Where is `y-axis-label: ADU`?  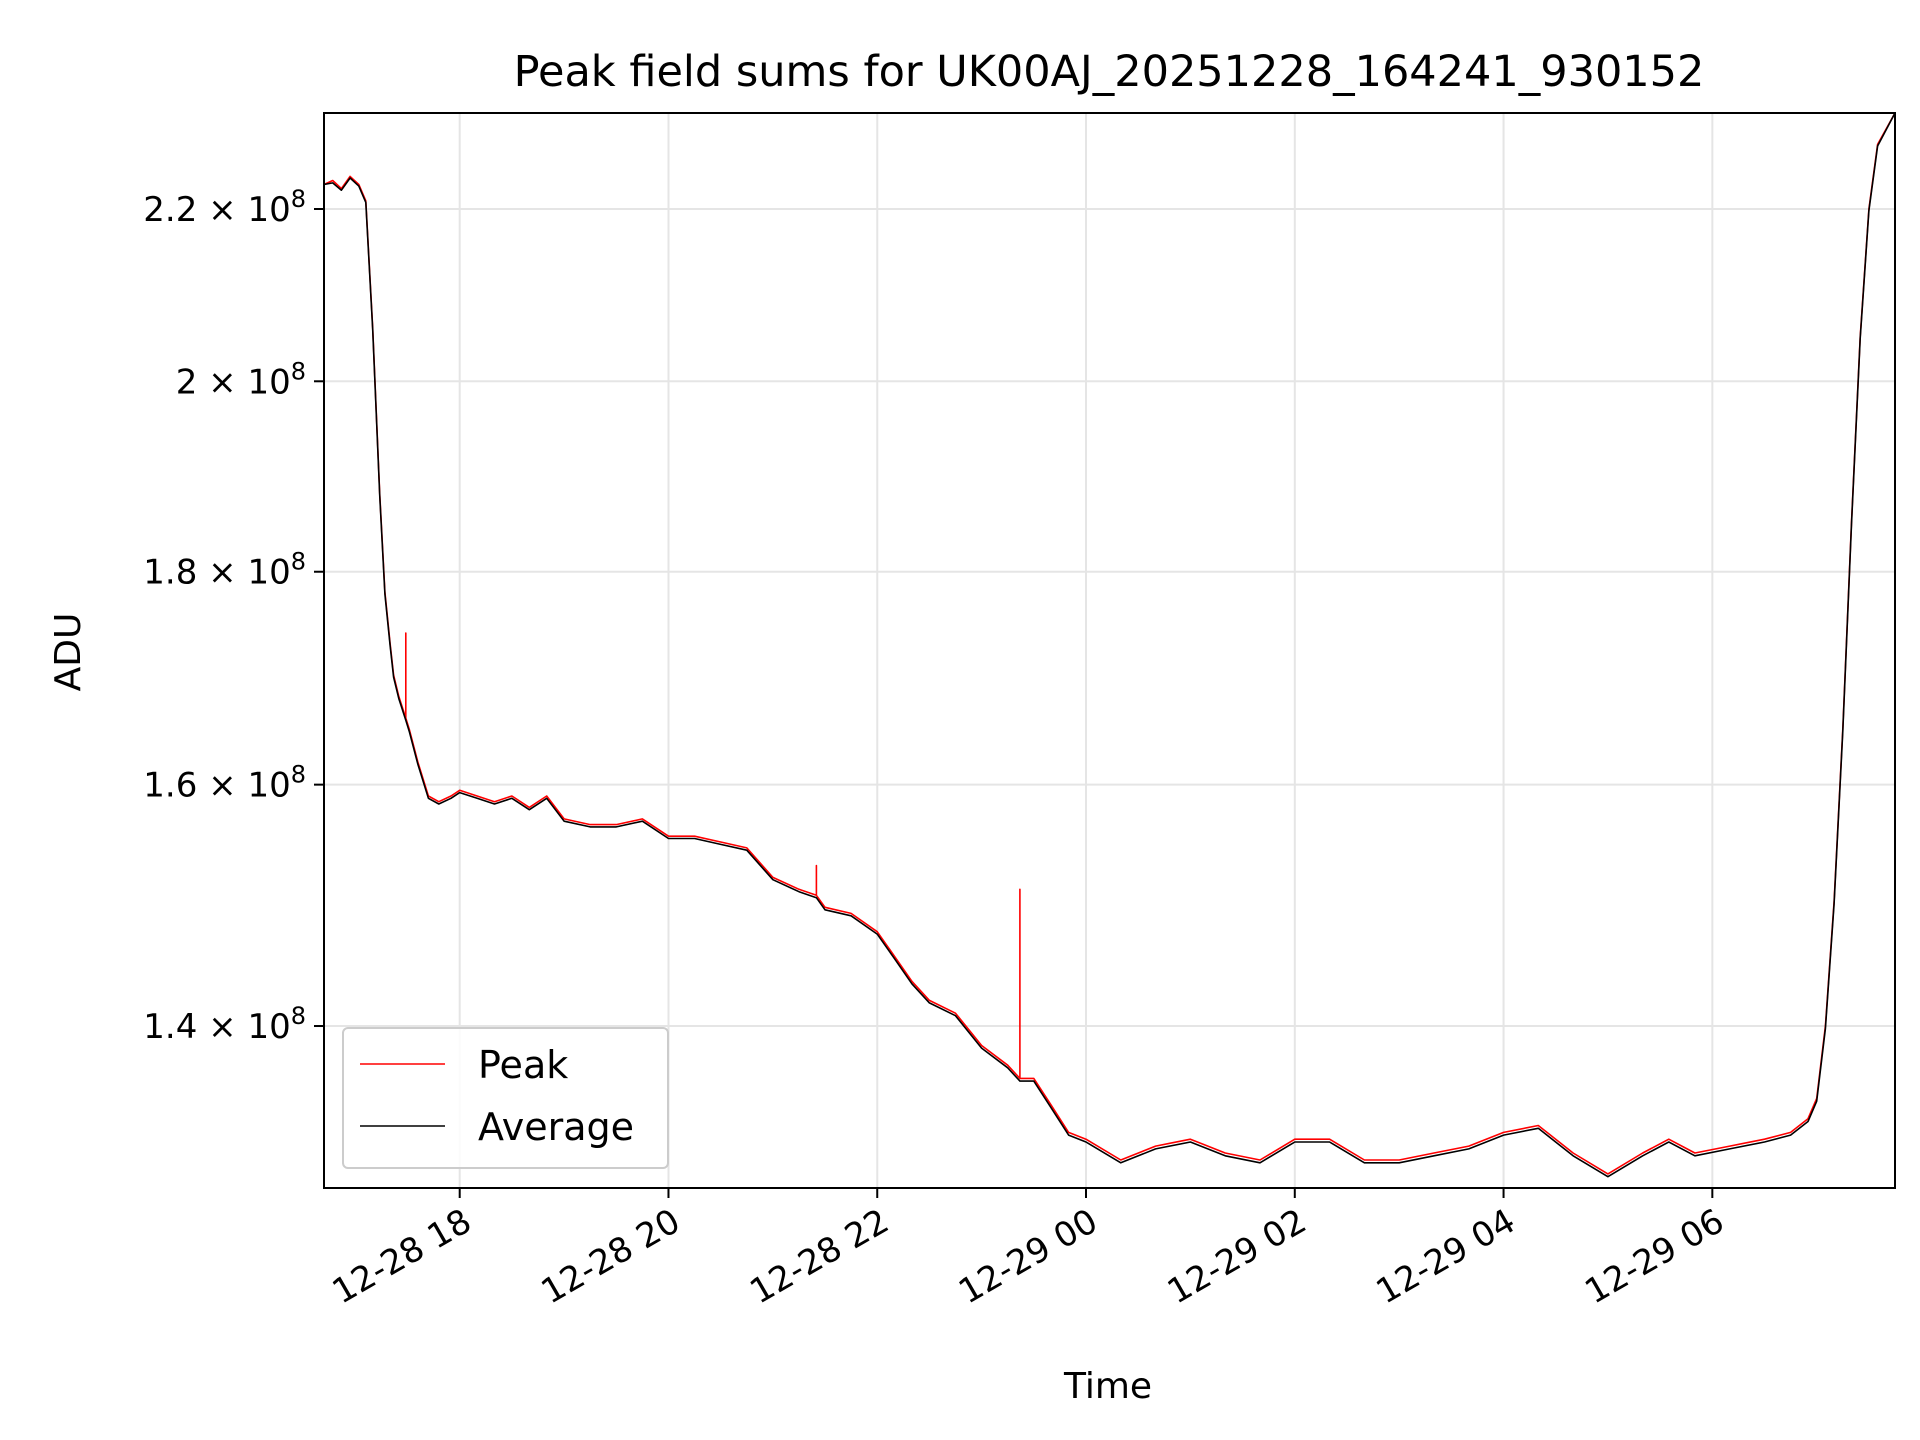 y-axis-label: ADU is located at coordinates (68, 652).